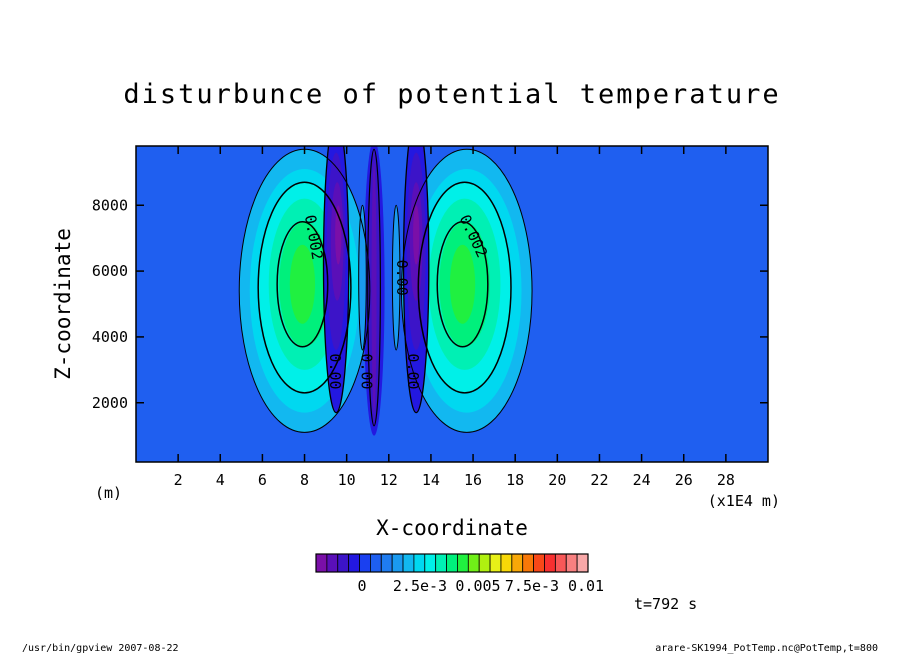 Image resolution: width=904 pixels, height=654 pixels. Describe the element at coordinates (557, 480) in the screenshot. I see `x-tick-label: 20` at that location.